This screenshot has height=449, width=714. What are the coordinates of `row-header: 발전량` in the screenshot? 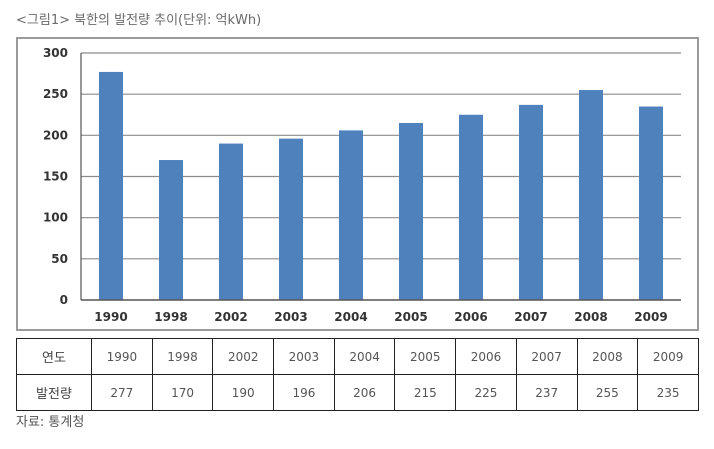 It's located at (54, 392).